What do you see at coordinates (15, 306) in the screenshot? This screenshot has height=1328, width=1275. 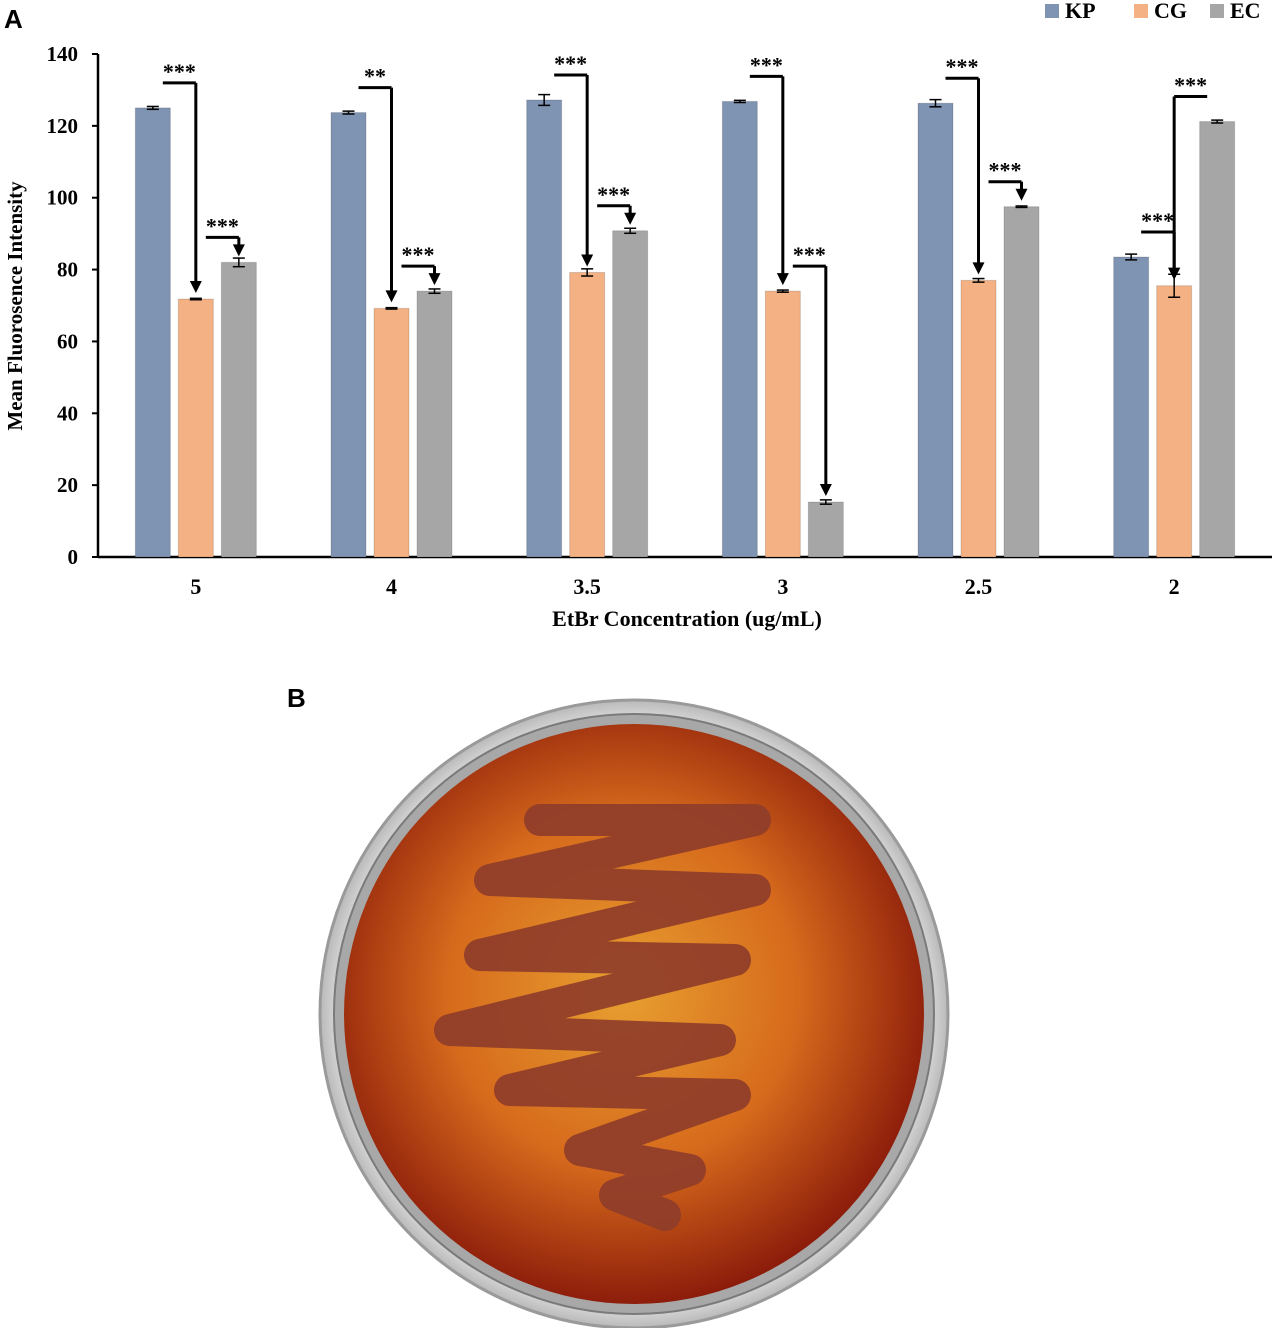 I see `y-axis-label: Mean Fluorosence Intensity` at bounding box center [15, 306].